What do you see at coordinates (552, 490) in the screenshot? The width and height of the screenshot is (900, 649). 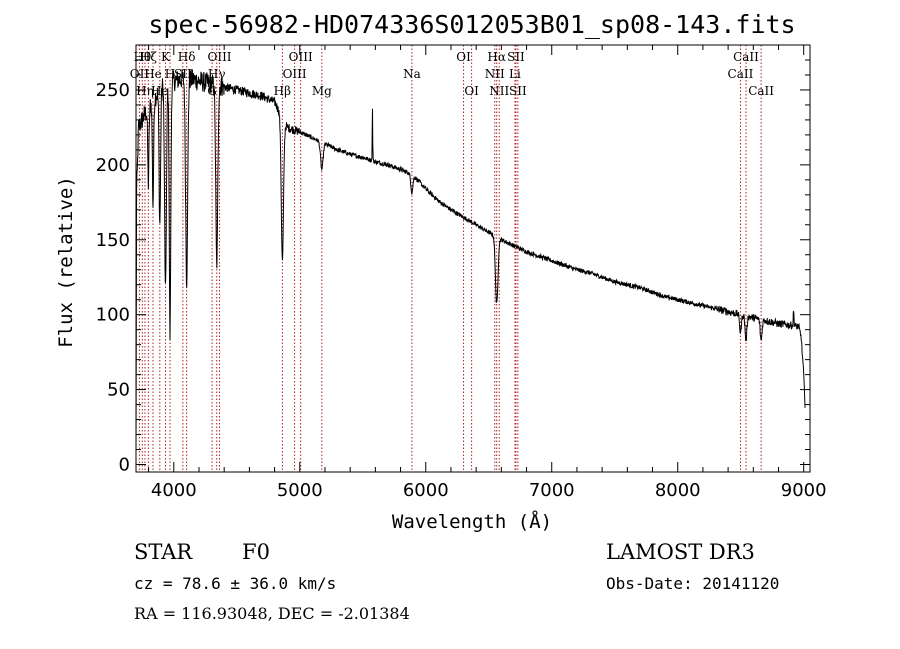 I see `x-tick-label: 7000` at bounding box center [552, 490].